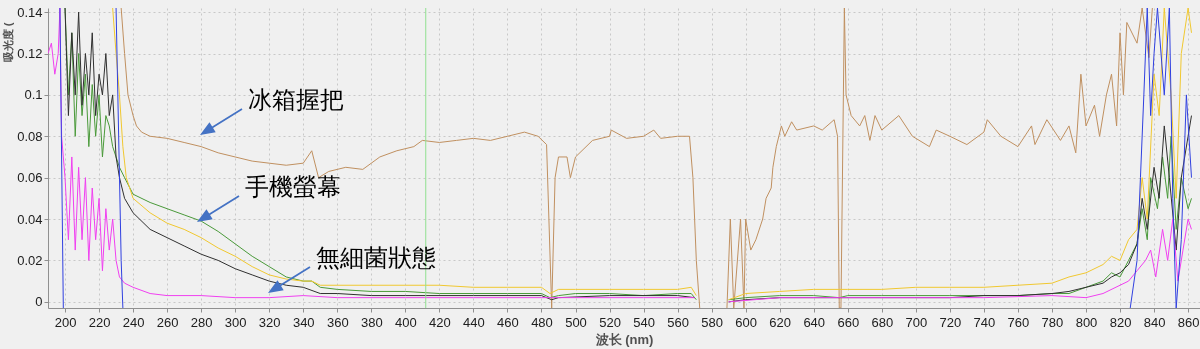  What do you see at coordinates (916, 322) in the screenshot?
I see `x-tick-label: 700` at bounding box center [916, 322].